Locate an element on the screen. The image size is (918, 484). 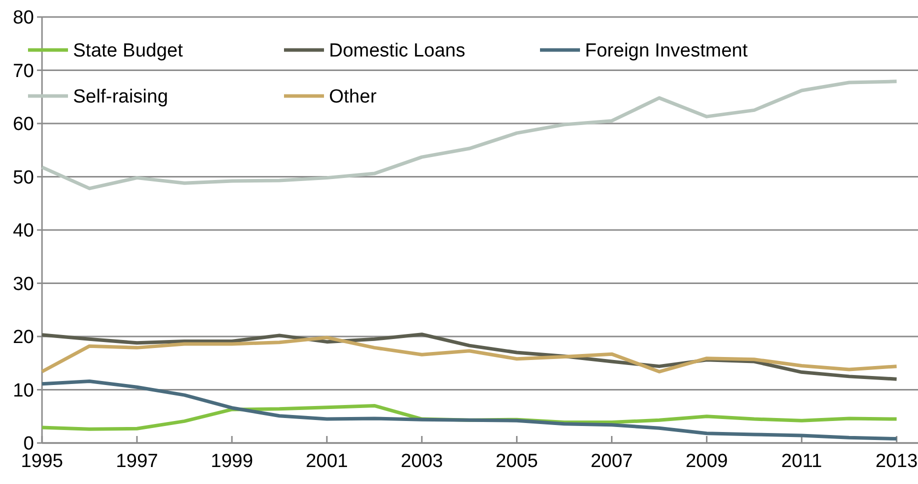
x-tick-label: 2003 is located at coordinates (421, 461).